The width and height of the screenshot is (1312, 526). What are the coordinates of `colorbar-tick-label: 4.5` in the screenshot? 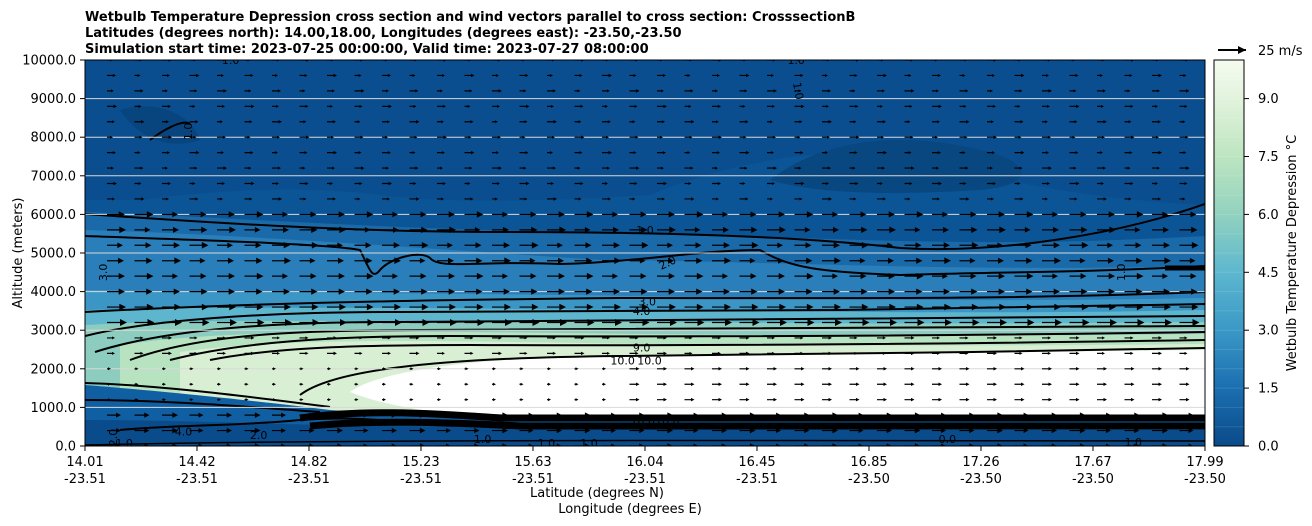 It's located at (1268, 273).